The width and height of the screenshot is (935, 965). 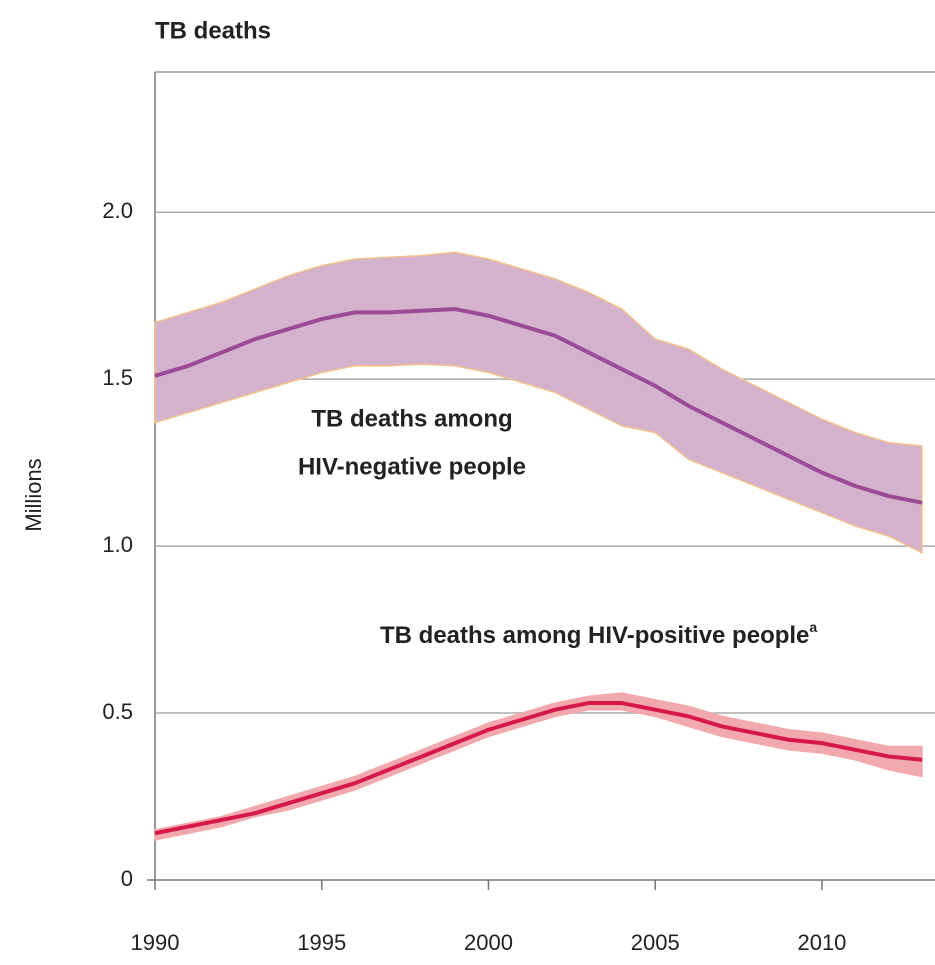 I want to click on annotation-line: HIV-negative people, so click(x=412, y=466).